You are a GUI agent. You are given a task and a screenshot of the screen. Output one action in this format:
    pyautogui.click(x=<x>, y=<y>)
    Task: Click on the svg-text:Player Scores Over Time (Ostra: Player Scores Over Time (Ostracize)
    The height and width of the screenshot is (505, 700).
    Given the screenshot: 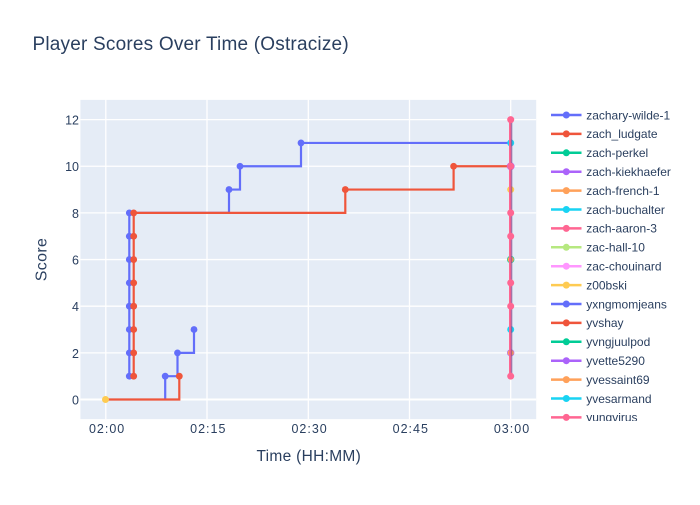 What is the action you would take?
    pyautogui.click(x=191, y=44)
    